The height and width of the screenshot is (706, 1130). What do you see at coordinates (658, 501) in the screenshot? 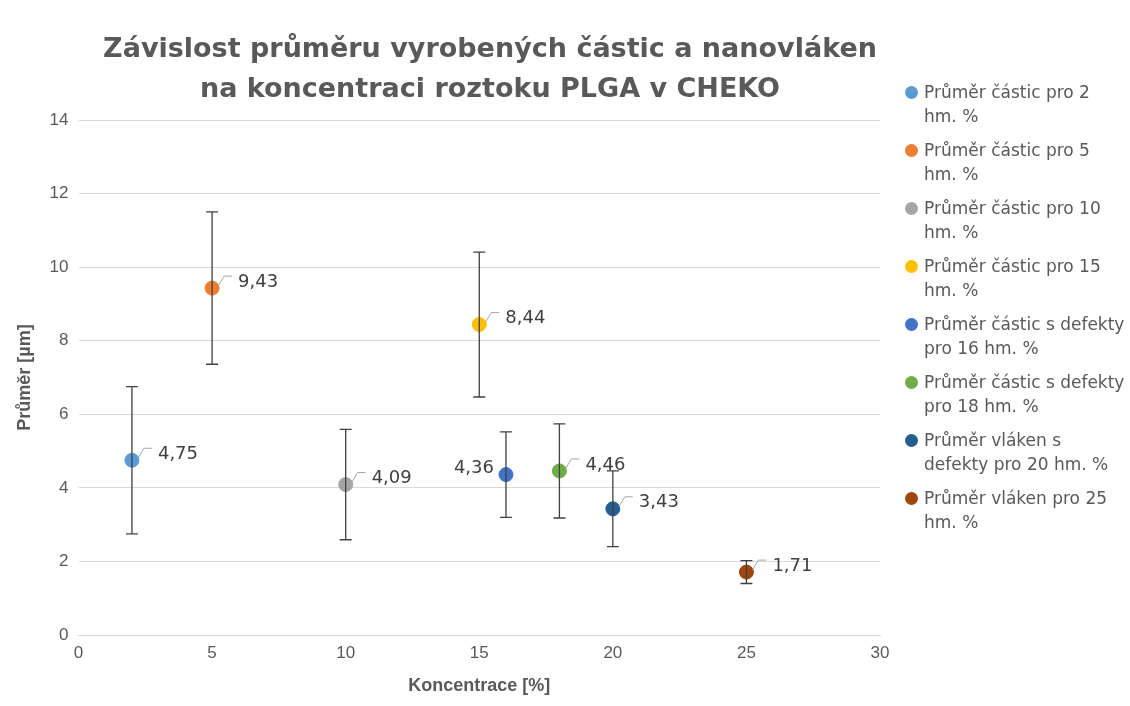
I see `data-label: 3,43` at bounding box center [658, 501].